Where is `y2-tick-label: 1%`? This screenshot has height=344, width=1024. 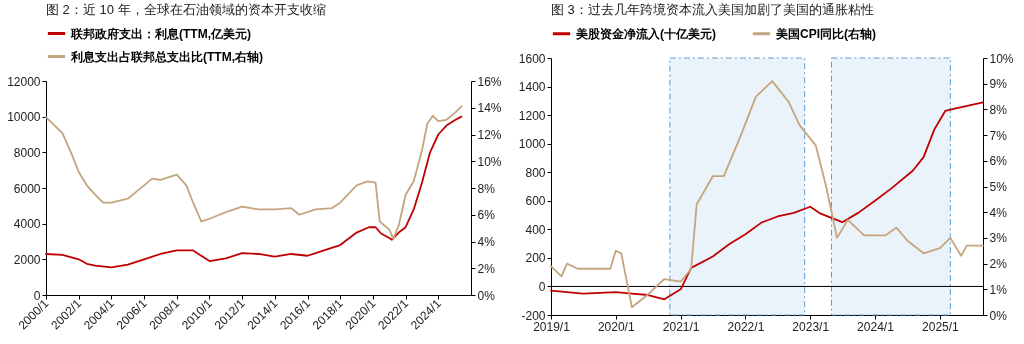 y2-tick-label: 1% is located at coordinates (998, 289).